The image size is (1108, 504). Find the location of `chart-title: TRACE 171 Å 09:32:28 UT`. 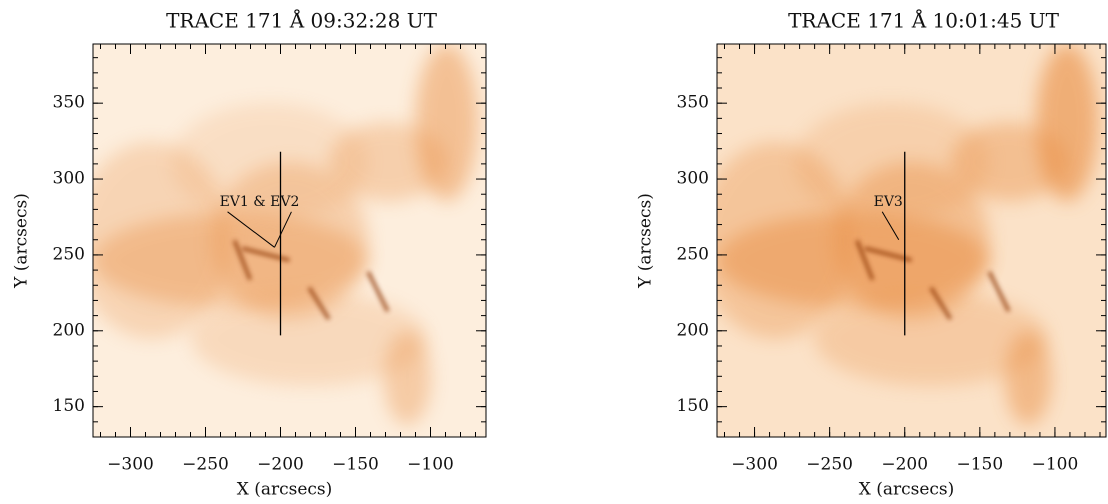

chart-title: TRACE 171 Å 09:32:28 UT is located at coordinates (301, 20).